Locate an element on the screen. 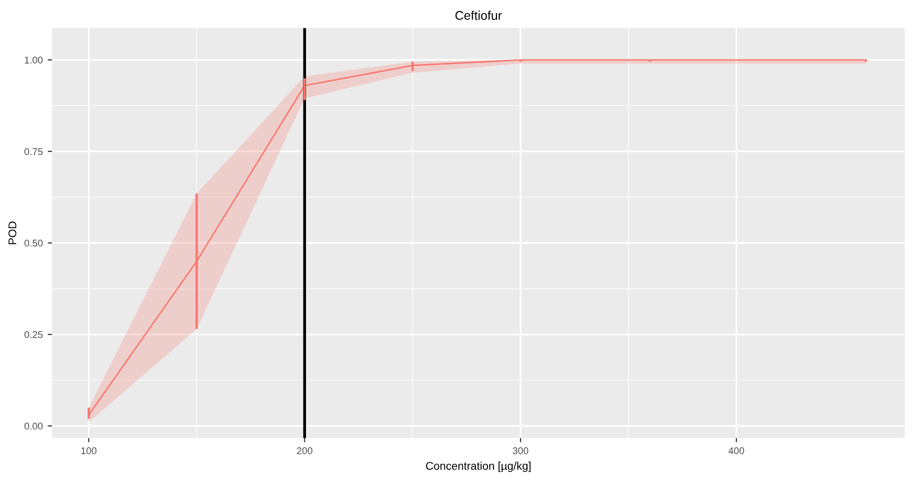 The image size is (913, 484). x-tick-label: 100 is located at coordinates (88, 450).